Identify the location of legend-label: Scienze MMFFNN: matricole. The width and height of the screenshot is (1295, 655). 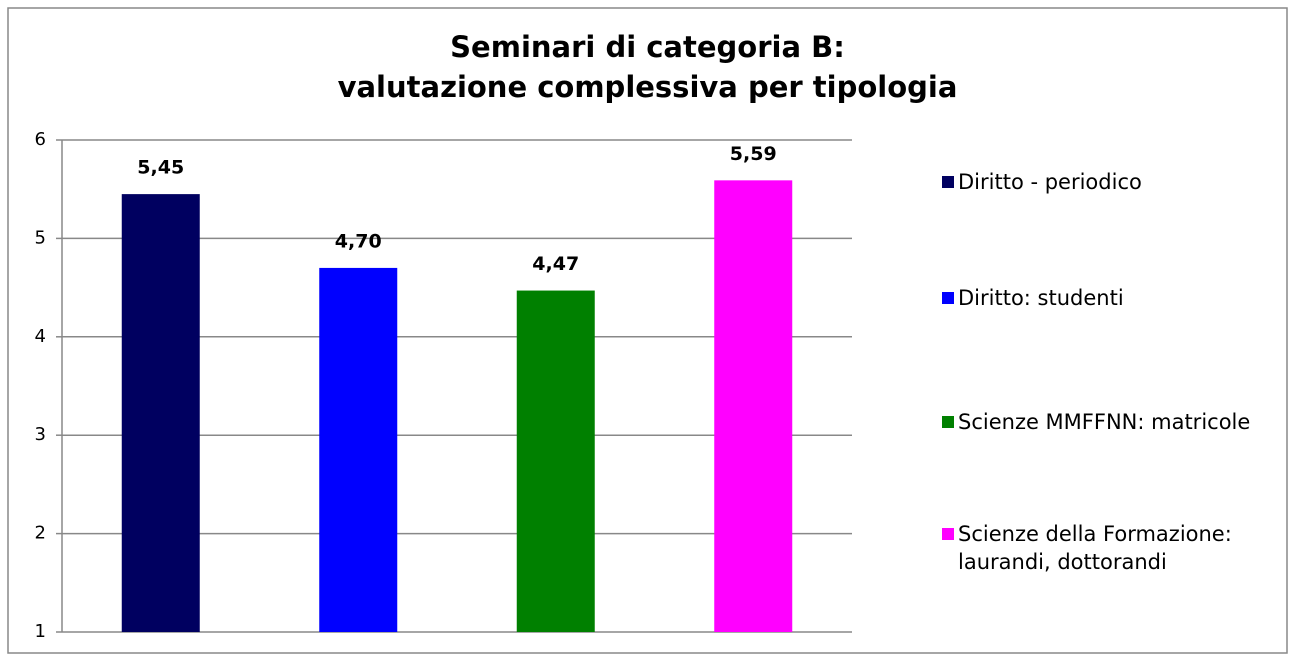
(1104, 422).